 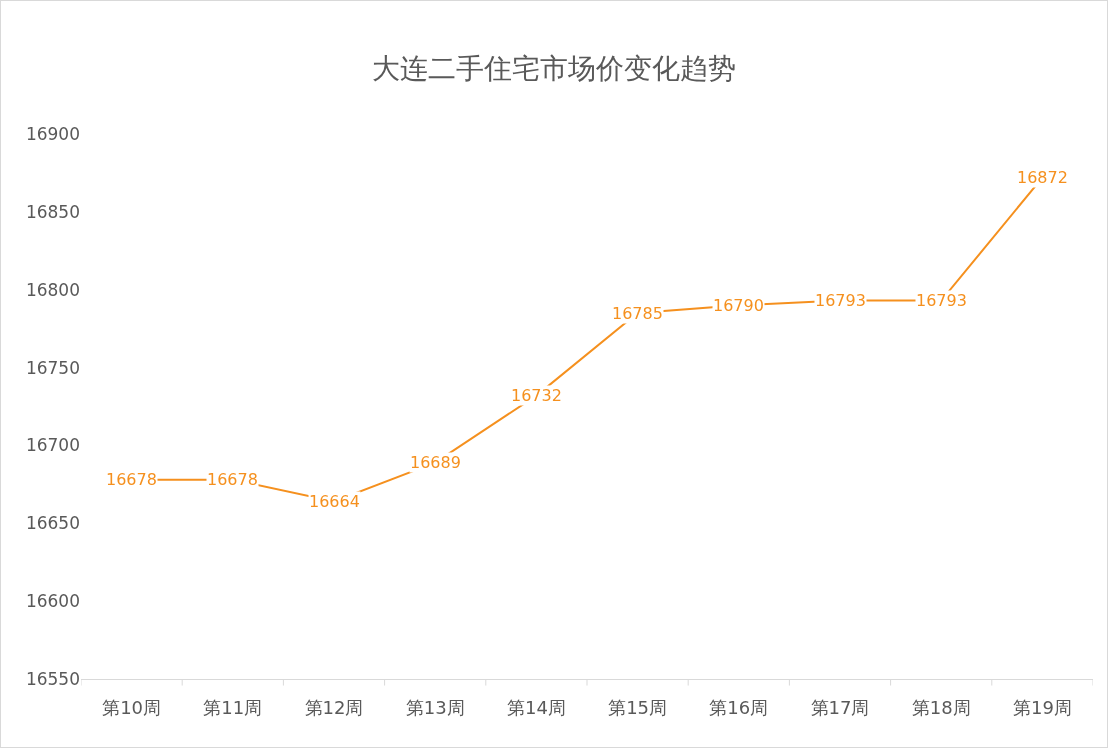 I want to click on x-tick-label: 第17周, so click(x=840, y=707).